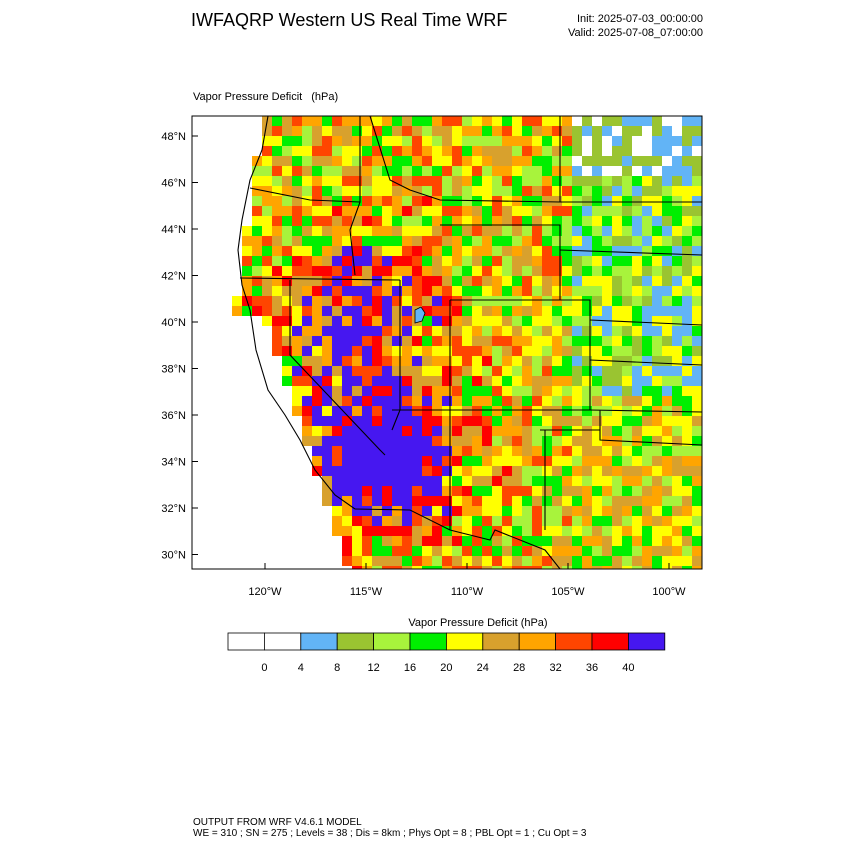 This screenshot has height=850, width=850. What do you see at coordinates (264, 668) in the screenshot?
I see `colorbar-label: 0` at bounding box center [264, 668].